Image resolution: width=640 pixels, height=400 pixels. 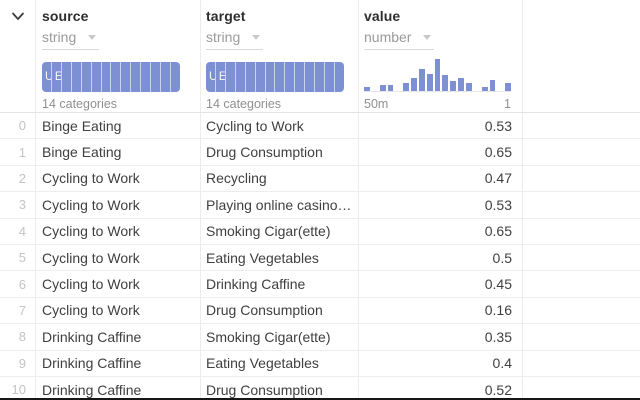 What do you see at coordinates (18, 284) in the screenshot?
I see `row-index: 6` at bounding box center [18, 284].